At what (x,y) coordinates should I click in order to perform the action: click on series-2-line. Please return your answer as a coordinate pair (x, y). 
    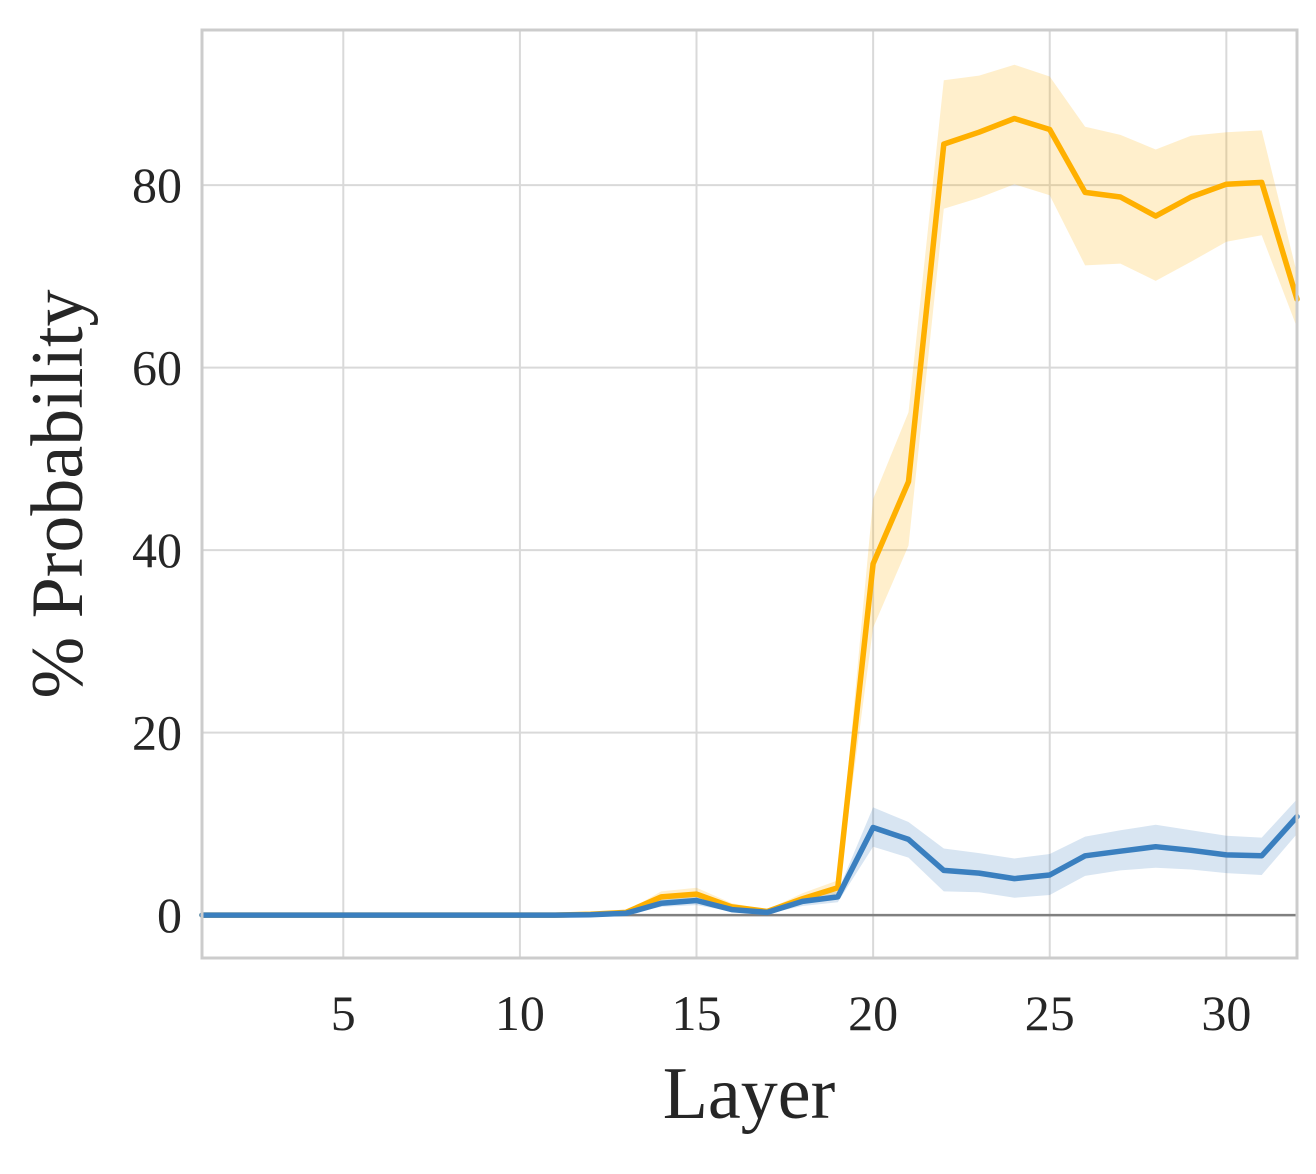
    Looking at the image, I should click on (749, 865).